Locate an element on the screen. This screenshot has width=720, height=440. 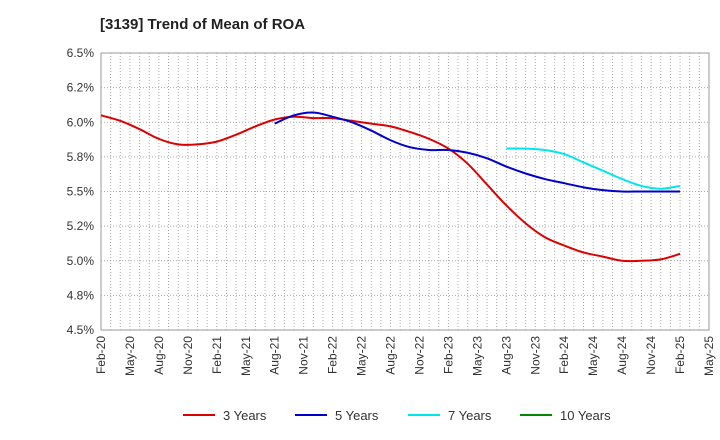
y-tick-label: 5.0% is located at coordinates (81, 261).